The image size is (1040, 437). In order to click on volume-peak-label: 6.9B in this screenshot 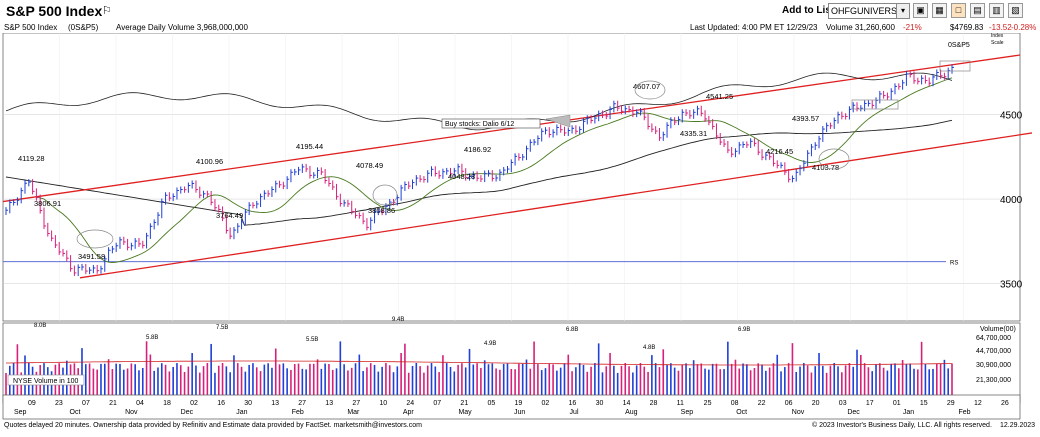, I will do `click(744, 330)`.